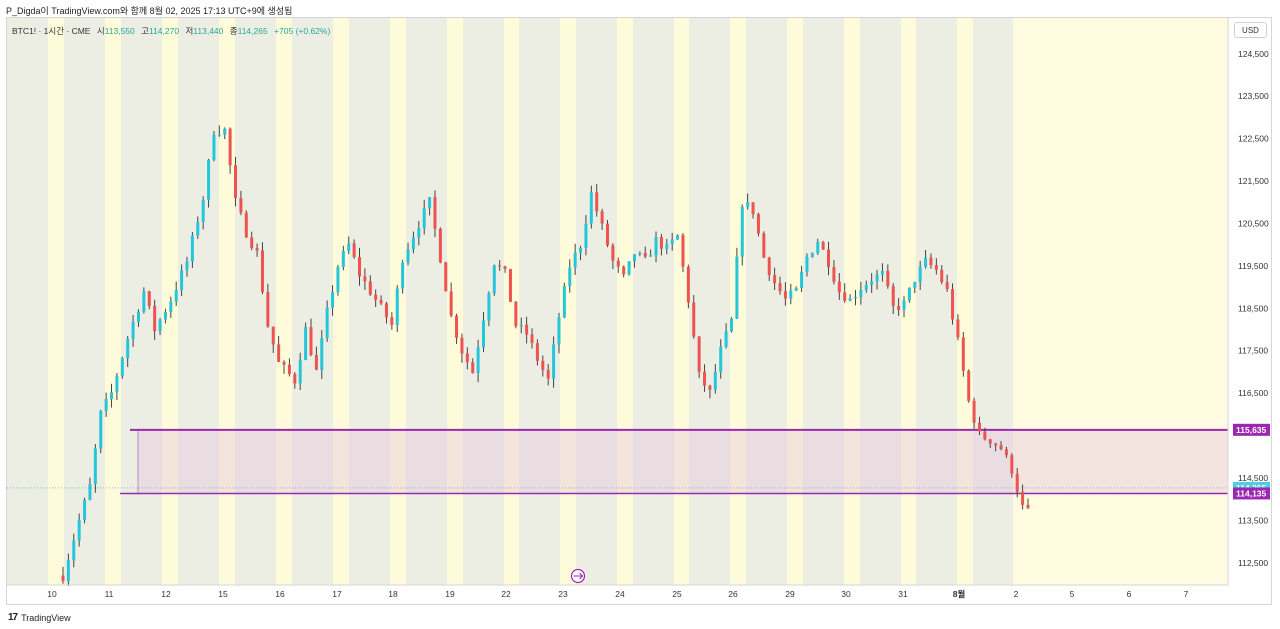 This screenshot has height=629, width=1280. I want to click on legend-close: 114,265, so click(252, 31).